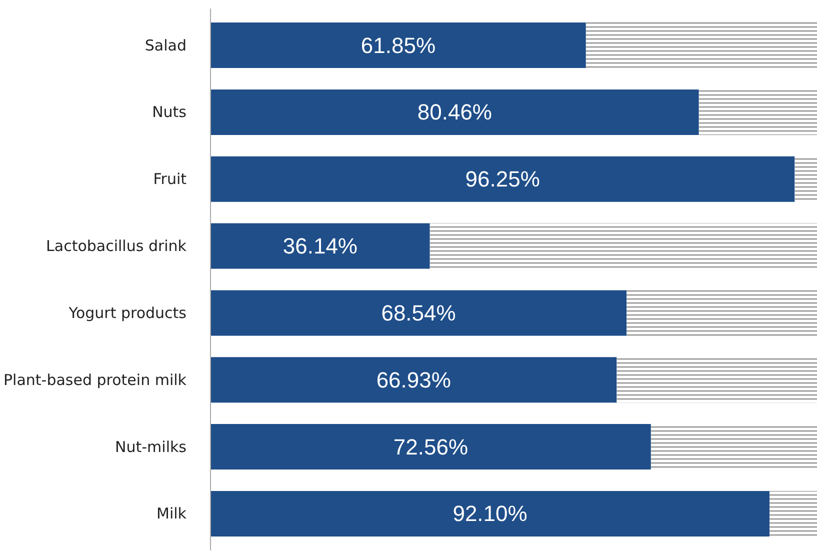 The image size is (817, 558). I want to click on data-label: 92.10%, so click(490, 513).